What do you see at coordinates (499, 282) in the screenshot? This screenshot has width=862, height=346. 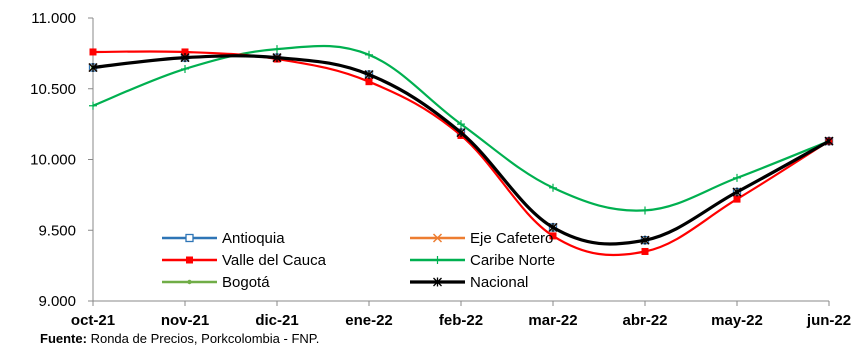 I see `legend-label: Nacional` at bounding box center [499, 282].